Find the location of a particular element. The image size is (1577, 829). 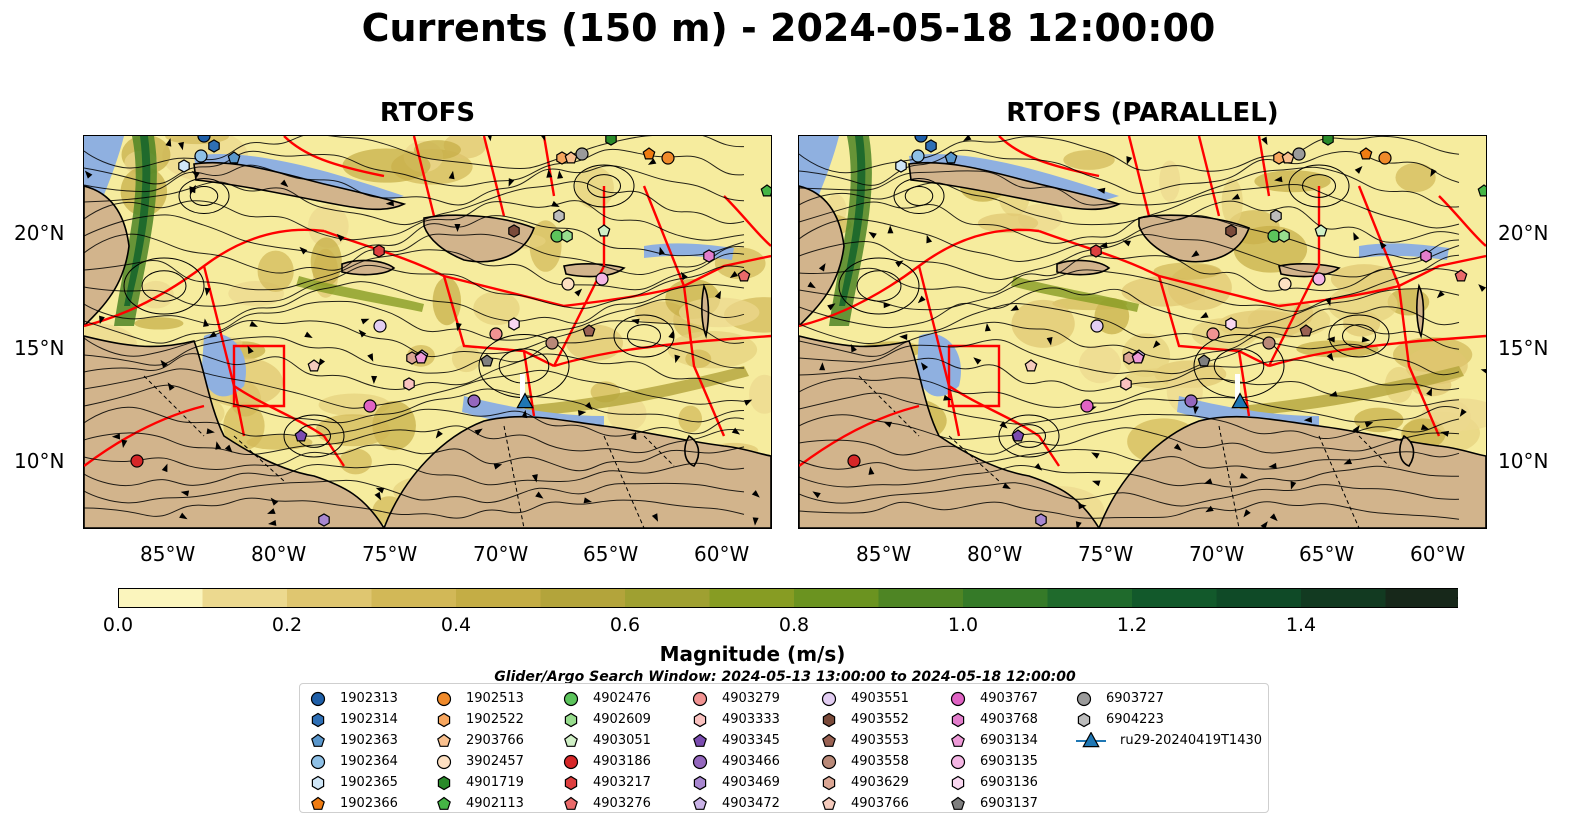

lat-tick-20n: 20°N is located at coordinates (1523, 233).